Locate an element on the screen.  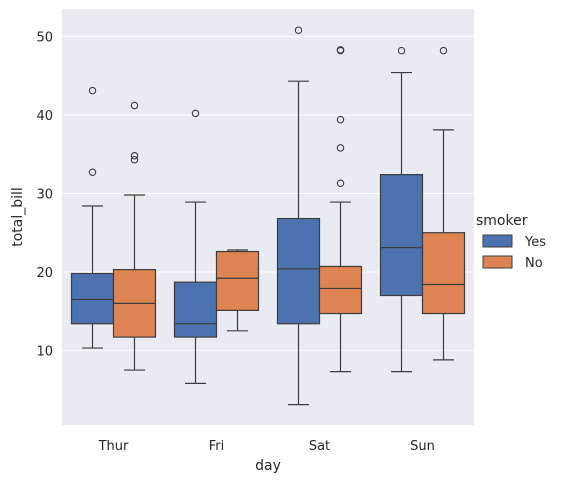
box-yes-fri is located at coordinates (195, 246).